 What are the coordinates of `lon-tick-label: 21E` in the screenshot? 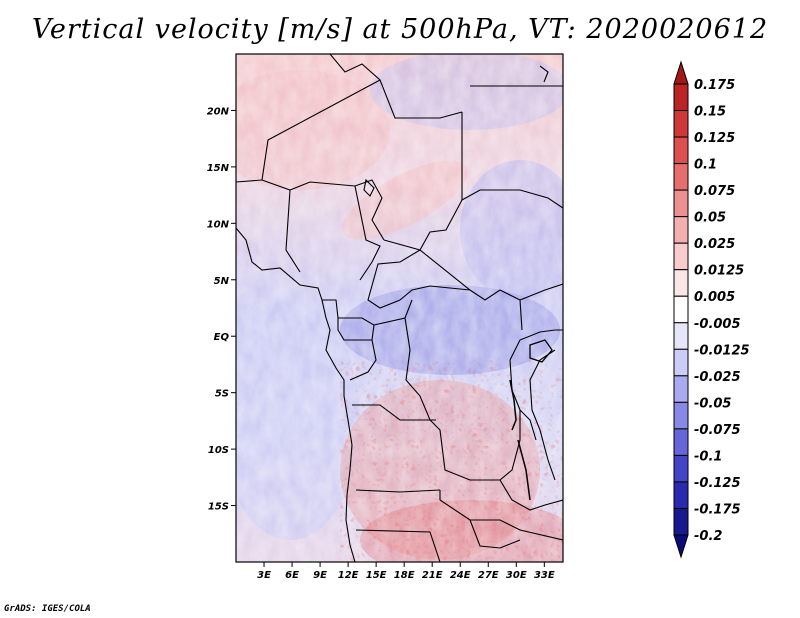 It's located at (432, 575).